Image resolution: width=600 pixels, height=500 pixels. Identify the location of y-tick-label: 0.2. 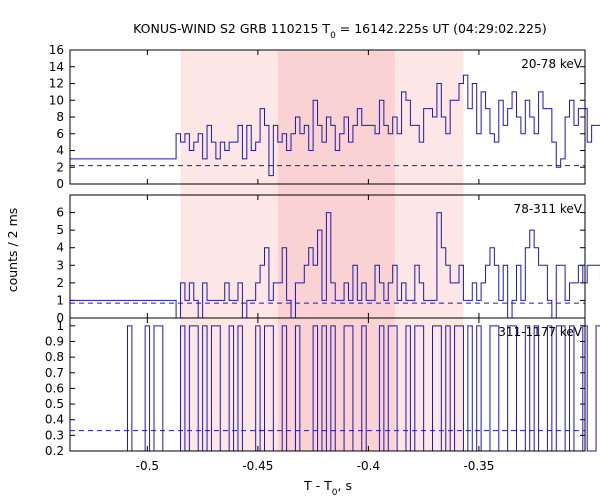
(54, 451).